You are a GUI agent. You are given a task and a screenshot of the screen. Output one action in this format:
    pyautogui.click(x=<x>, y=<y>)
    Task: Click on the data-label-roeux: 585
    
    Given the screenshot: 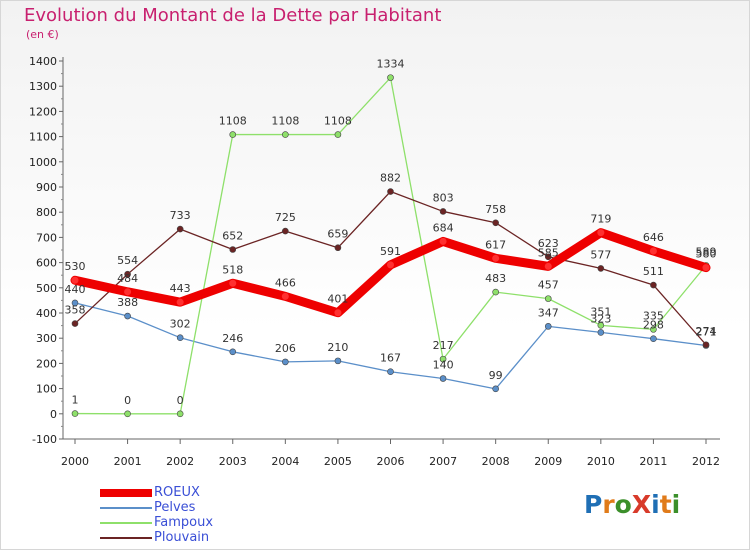 What is the action you would take?
    pyautogui.click(x=548, y=252)
    